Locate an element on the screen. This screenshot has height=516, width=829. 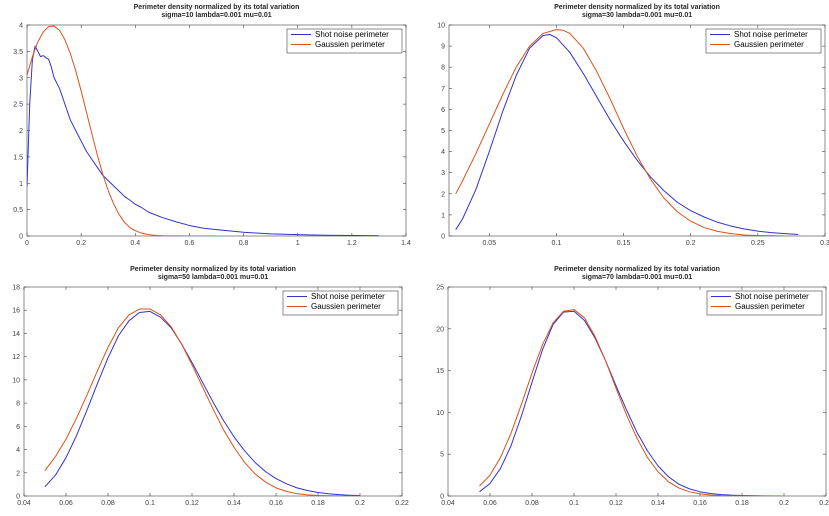
y-tick-label: 9 is located at coordinates (443, 47).